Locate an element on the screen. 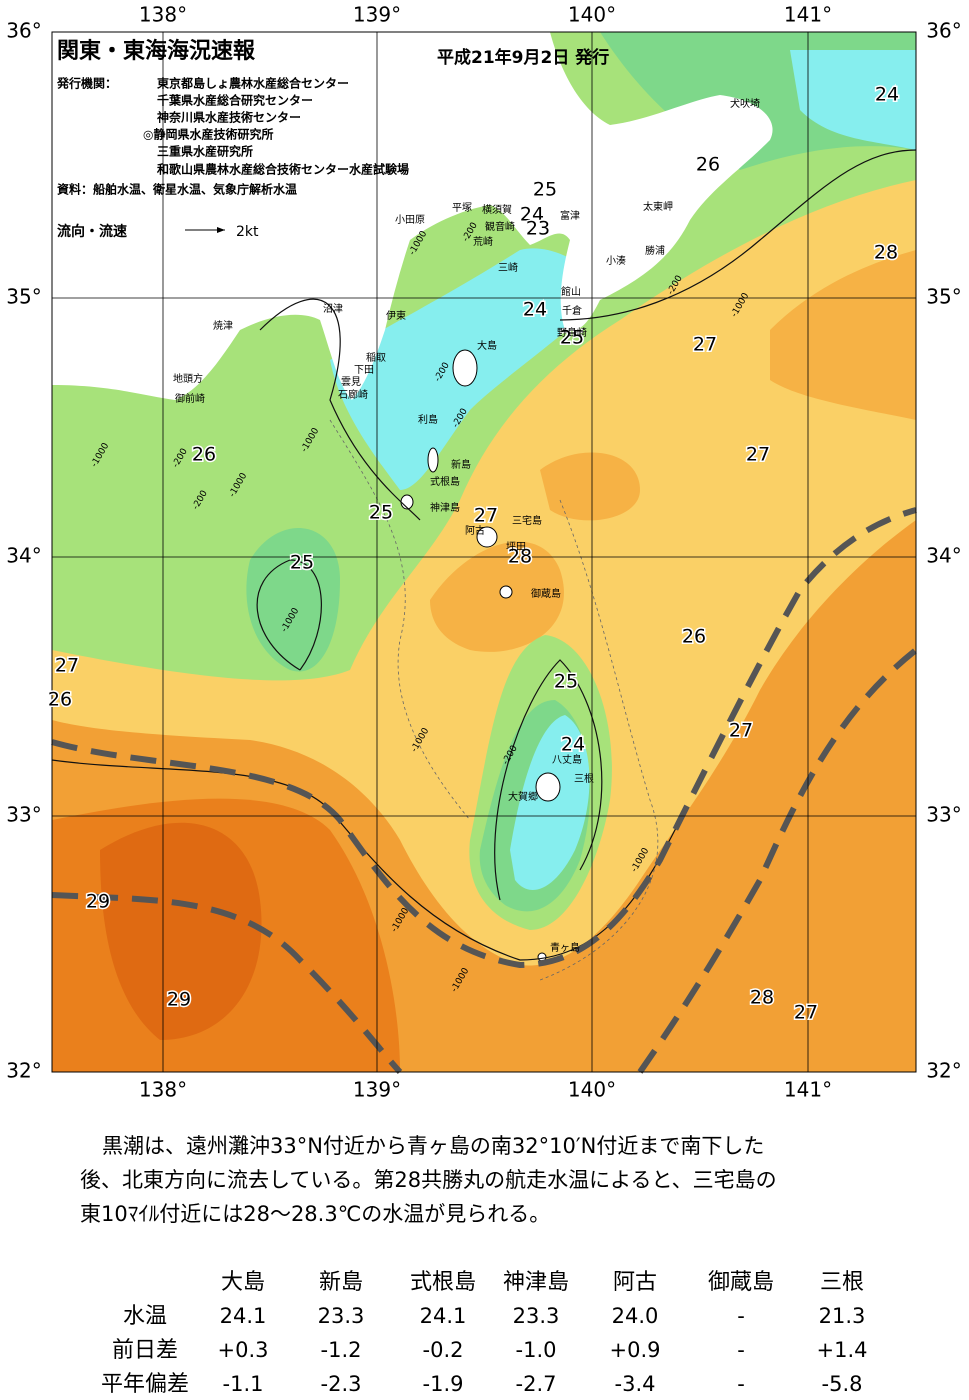  legend-arrow-head is located at coordinates (221, 230).